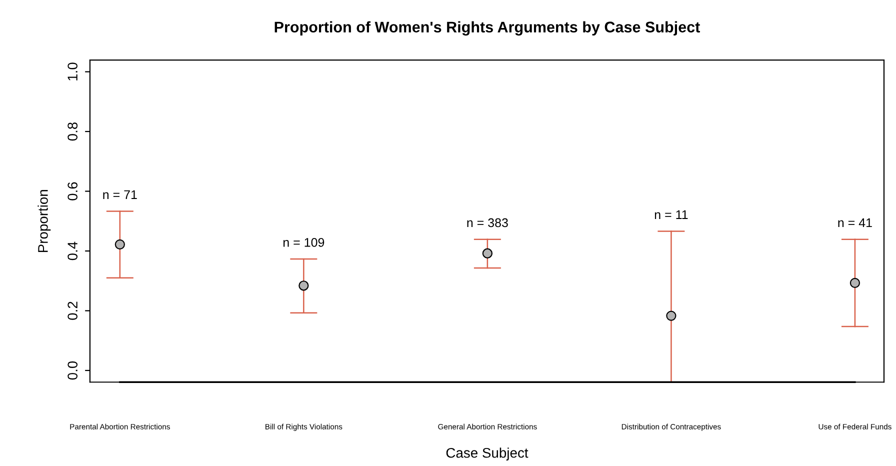 The image size is (896, 466). I want to click on x-axis-title: Case Subject, so click(487, 454).